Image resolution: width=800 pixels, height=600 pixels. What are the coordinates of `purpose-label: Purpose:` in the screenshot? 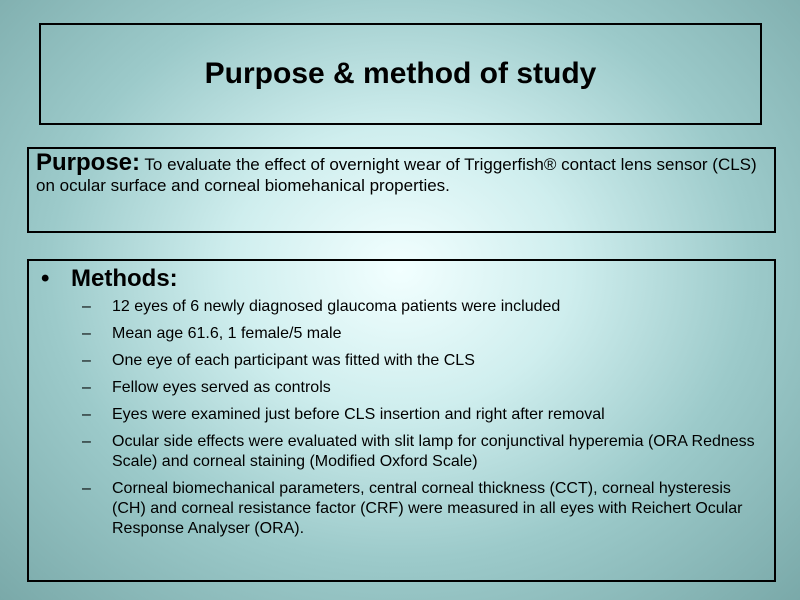 It's located at (88, 162).